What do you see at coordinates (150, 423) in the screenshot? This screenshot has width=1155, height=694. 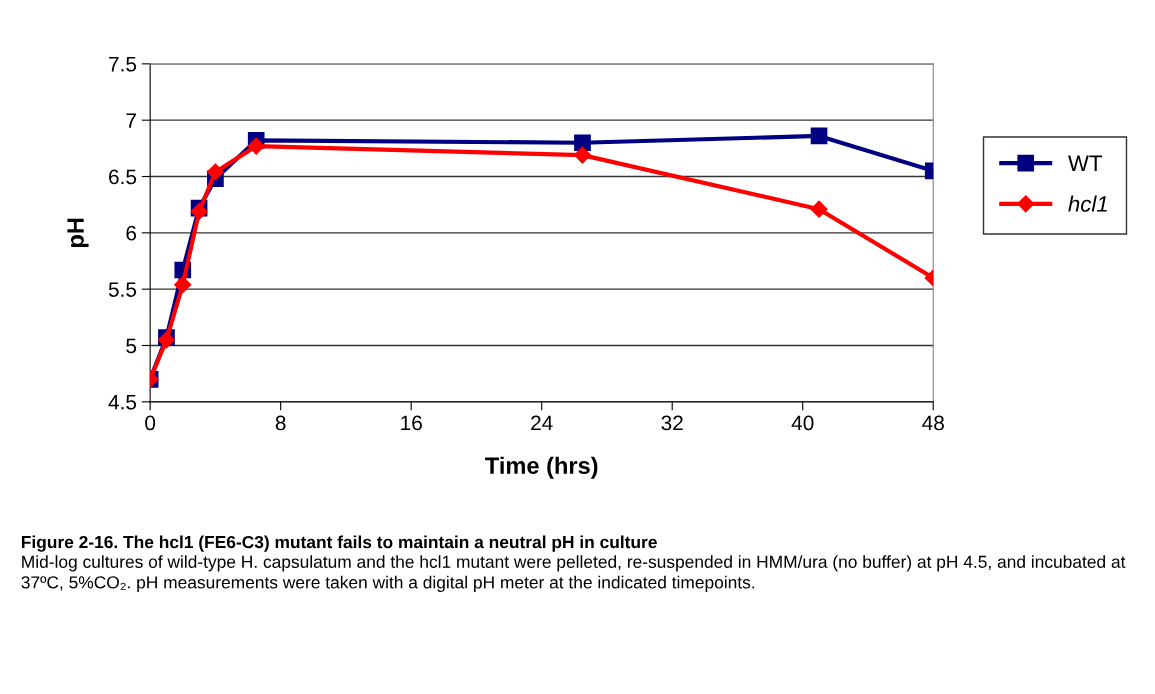 I see `x-tick-label: 0` at bounding box center [150, 423].